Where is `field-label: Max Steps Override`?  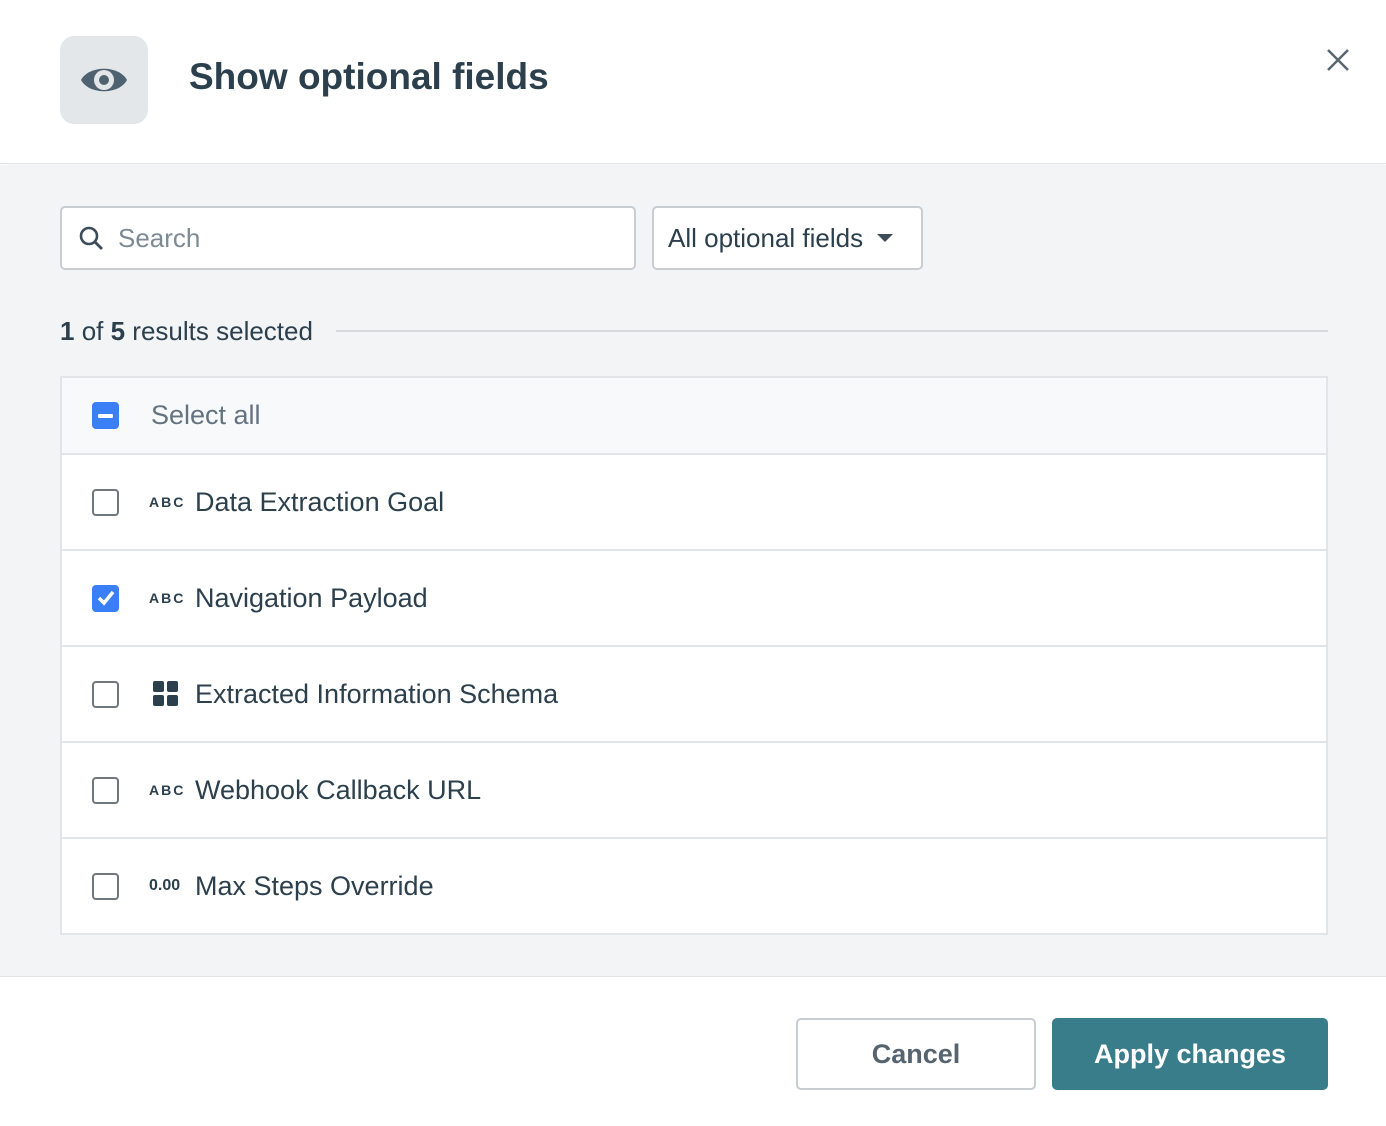 field-label: Max Steps Override is located at coordinates (314, 885).